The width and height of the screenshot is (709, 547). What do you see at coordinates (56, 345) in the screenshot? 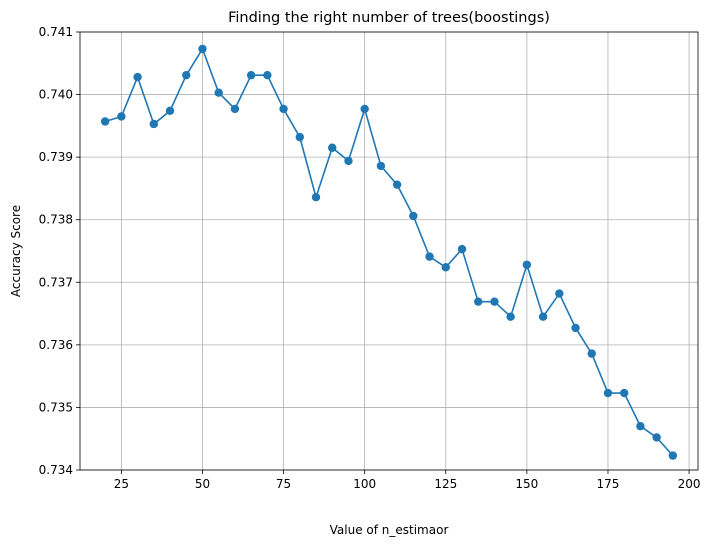
I see `y-tick-label: 0.736` at bounding box center [56, 345].